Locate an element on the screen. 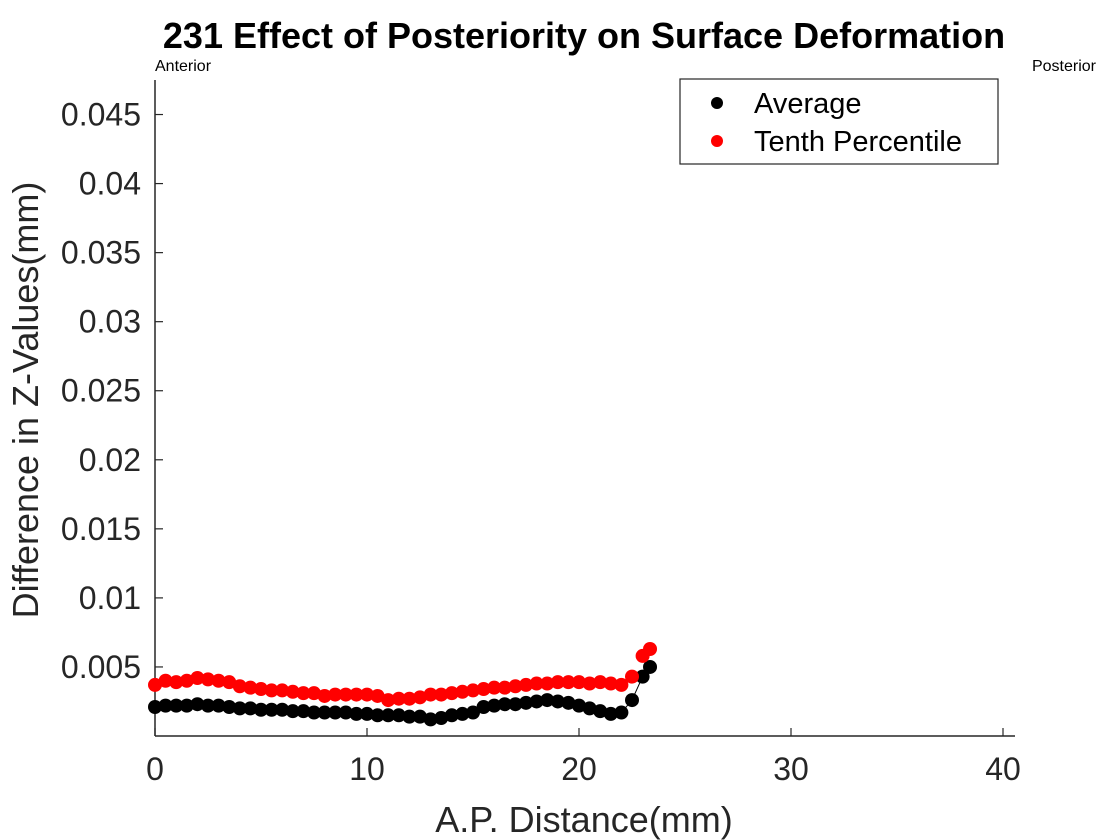 Image resolution: width=1120 pixels, height=840 pixels. legend-entry: Tenth Percentile is located at coordinates (858, 142).